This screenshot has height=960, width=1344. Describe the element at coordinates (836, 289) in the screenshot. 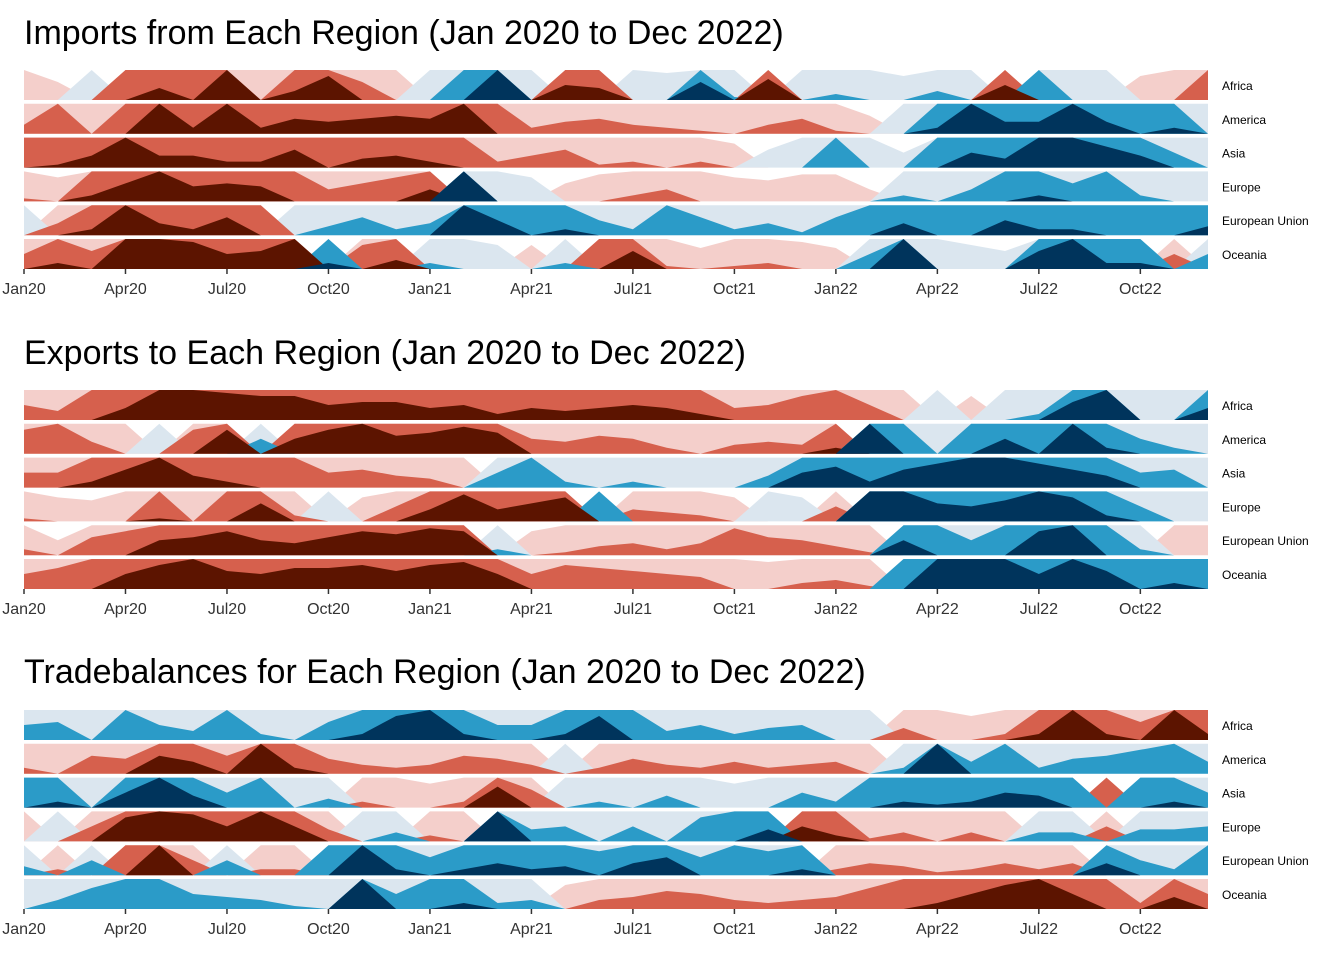

I see `imports-x-tick-label-jan22: Jan22` at that location.